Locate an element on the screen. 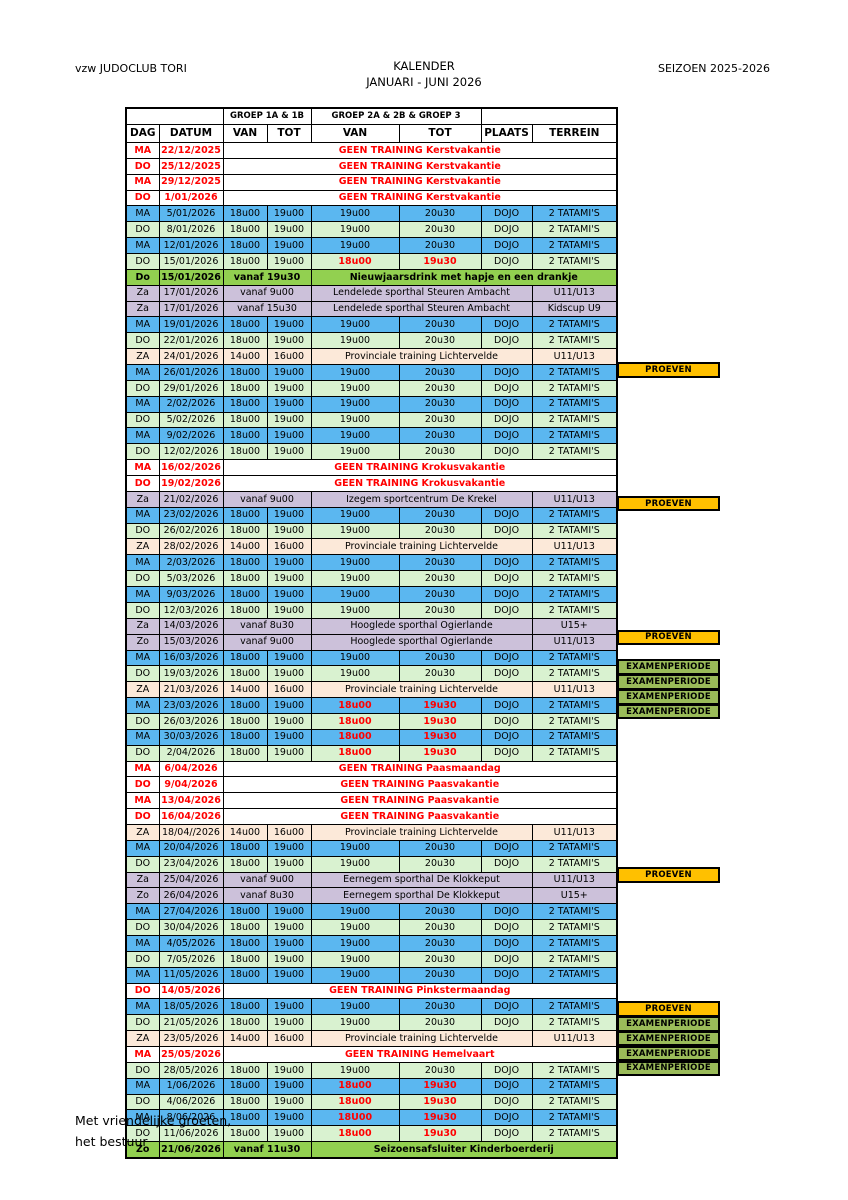 This screenshot has height=1200, width=848. date-cell: 6/04/2026 is located at coordinates (191, 769).